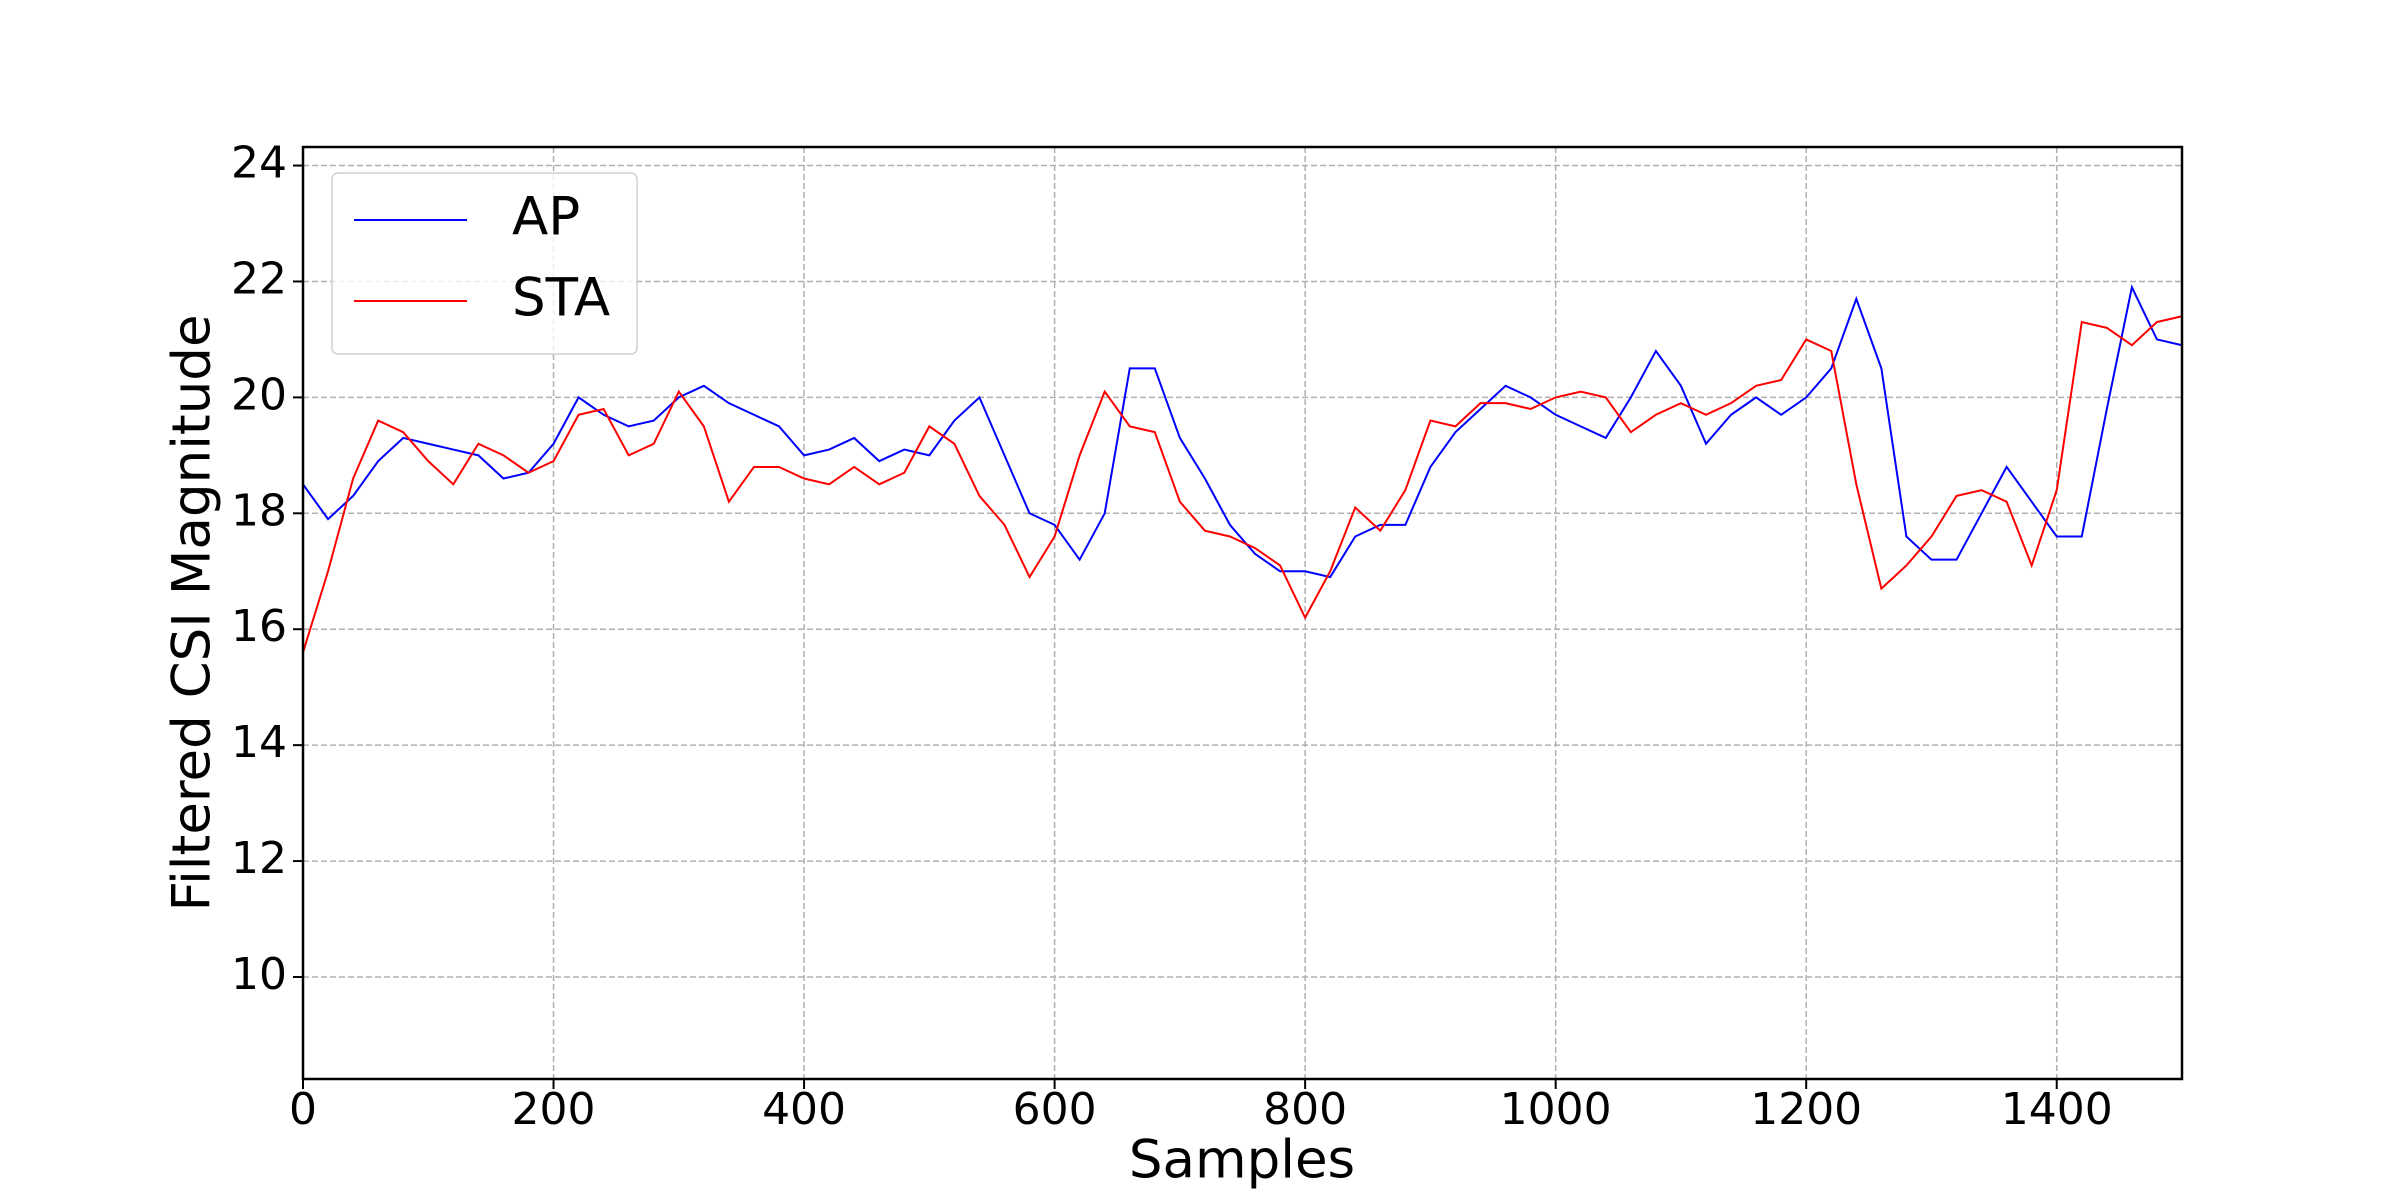 The width and height of the screenshot is (2400, 1200). Describe the element at coordinates (554, 1109) in the screenshot. I see `x-tick-label: 200` at that location.